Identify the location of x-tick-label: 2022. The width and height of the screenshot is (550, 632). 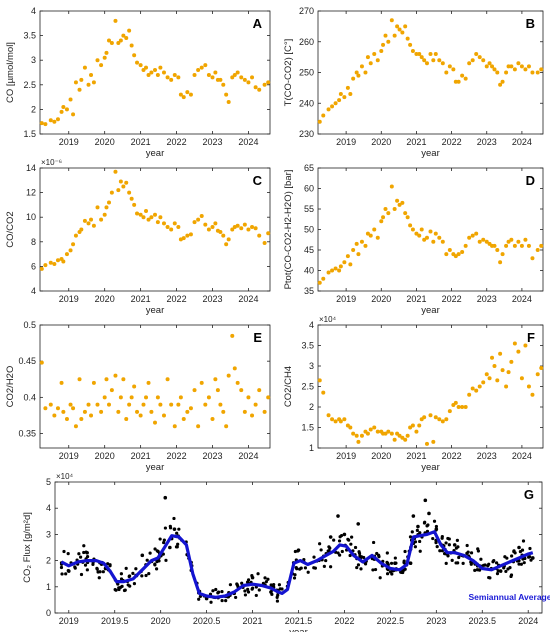
(177, 142).